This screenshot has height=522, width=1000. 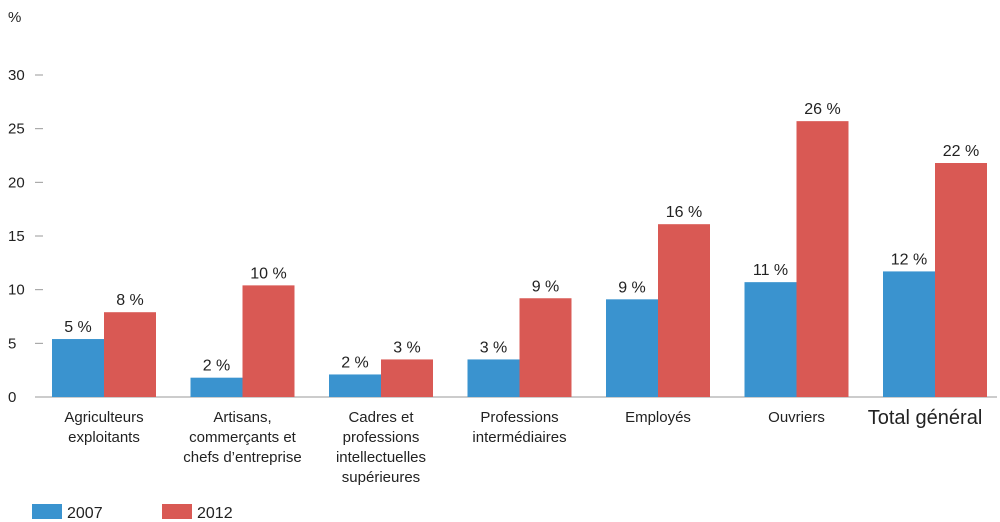 What do you see at coordinates (47, 511) in the screenshot?
I see `legend-swatch-2007` at bounding box center [47, 511].